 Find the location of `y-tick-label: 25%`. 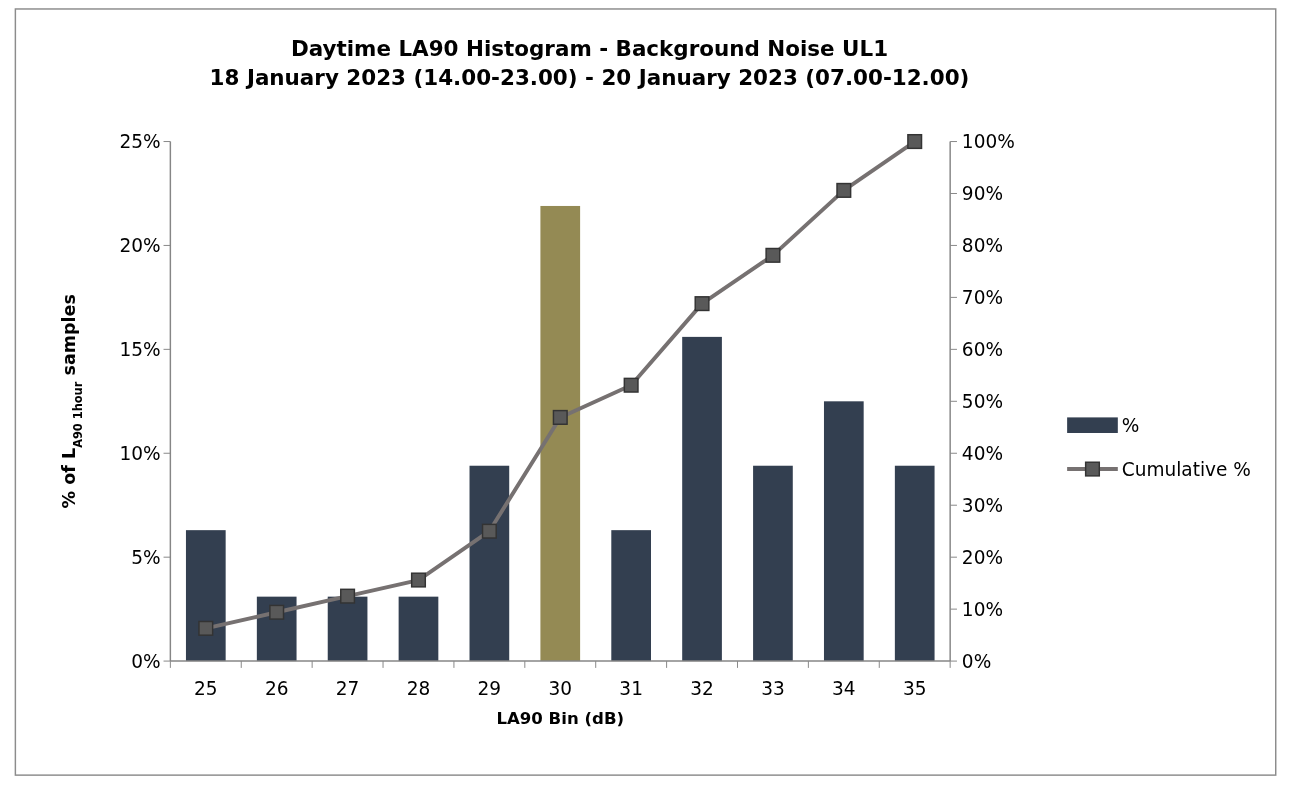

y-tick-label: 25% is located at coordinates (140, 142).